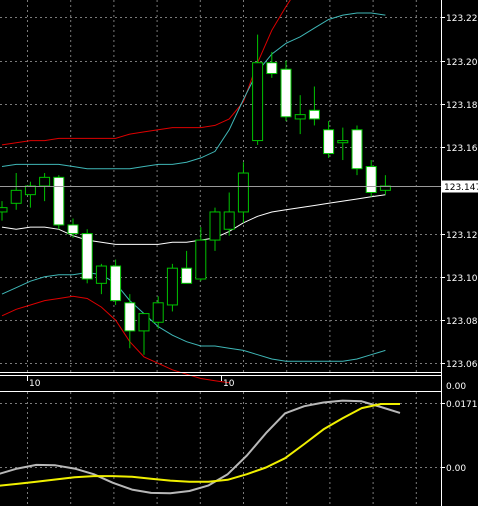  Describe the element at coordinates (193, 219) in the screenshot. I see `moving-average-line` at that location.